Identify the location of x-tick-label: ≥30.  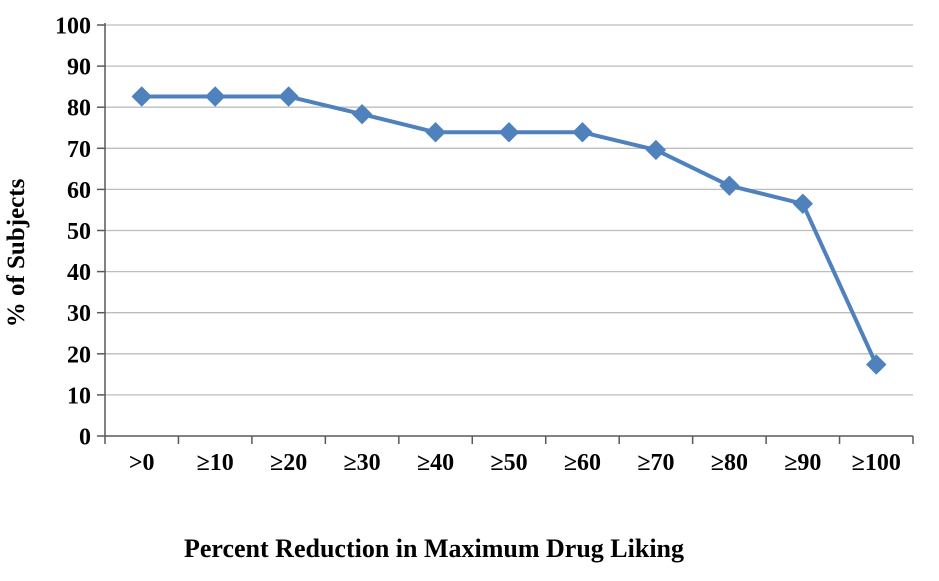
(362, 463).